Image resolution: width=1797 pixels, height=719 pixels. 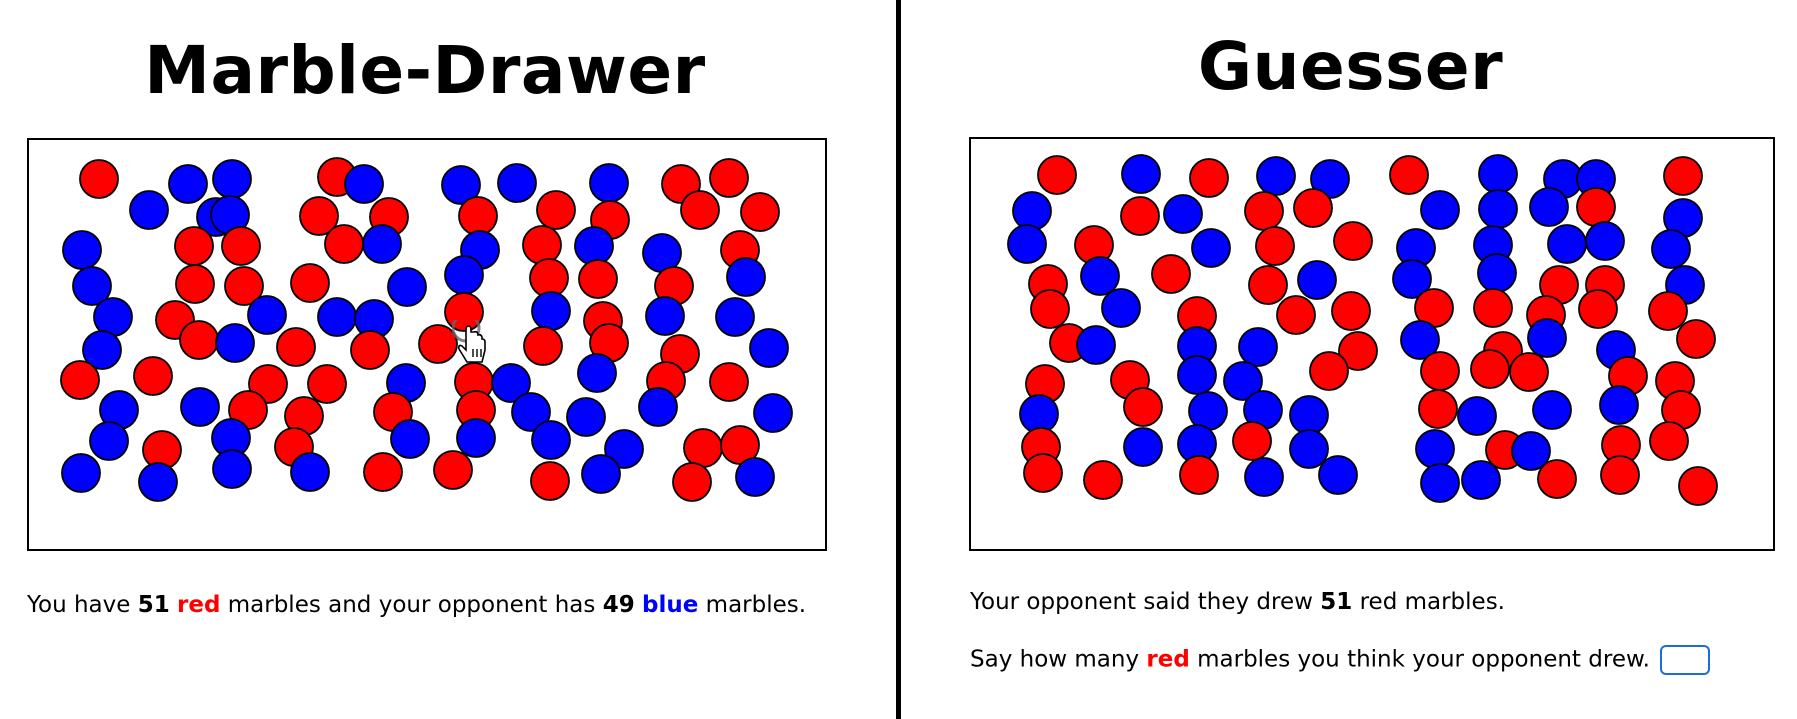 What do you see at coordinates (1419, 659) in the screenshot?
I see `prompt-suffix: marbles you think your opponent drew.` at bounding box center [1419, 659].